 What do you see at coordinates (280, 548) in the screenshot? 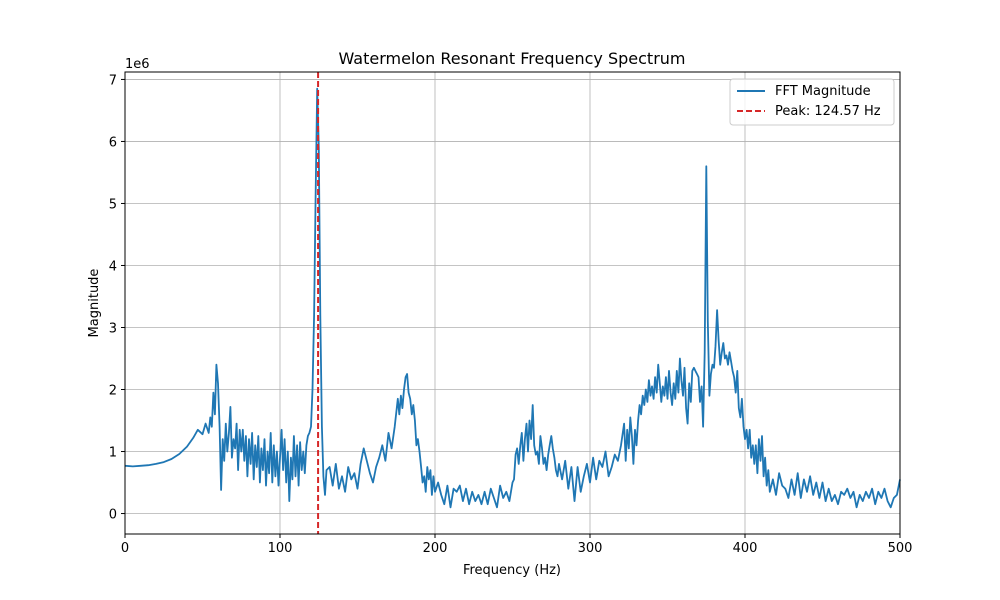
I see `x-tick-label-100: 100` at bounding box center [280, 548].